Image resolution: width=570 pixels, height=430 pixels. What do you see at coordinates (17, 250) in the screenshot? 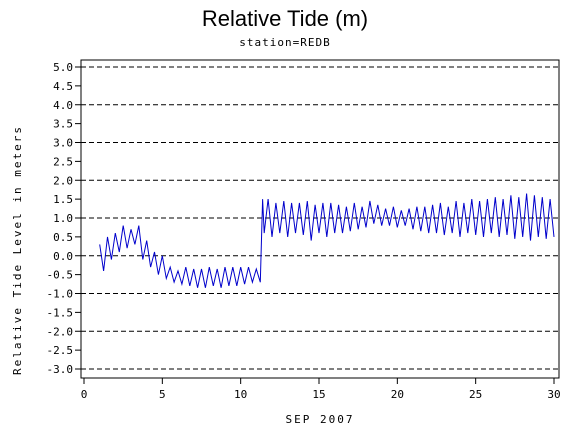
I see `y-axis-title: Relative Tide Level in meters` at bounding box center [17, 250].